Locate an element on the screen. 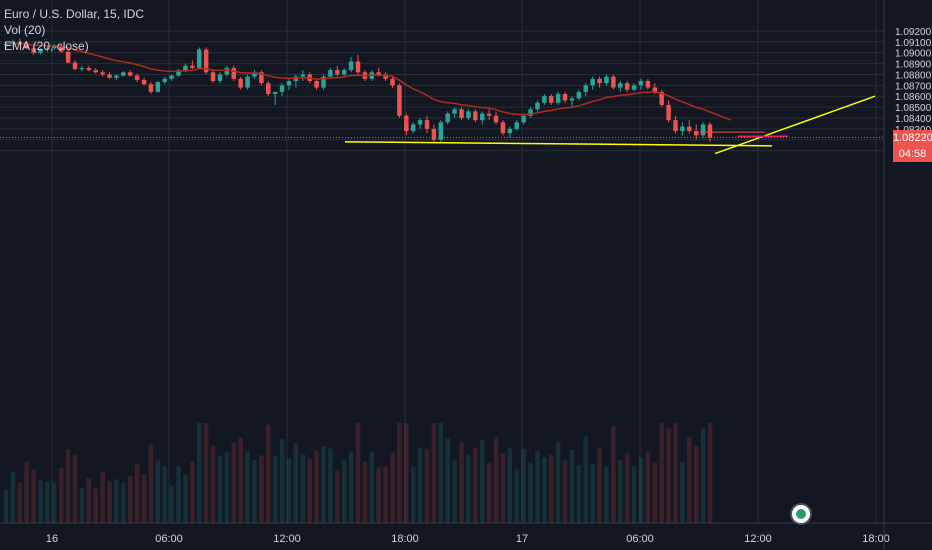 Image resolution: width=932 pixels, height=550 pixels. y-tick-label: 1.08700 is located at coordinates (913, 86).